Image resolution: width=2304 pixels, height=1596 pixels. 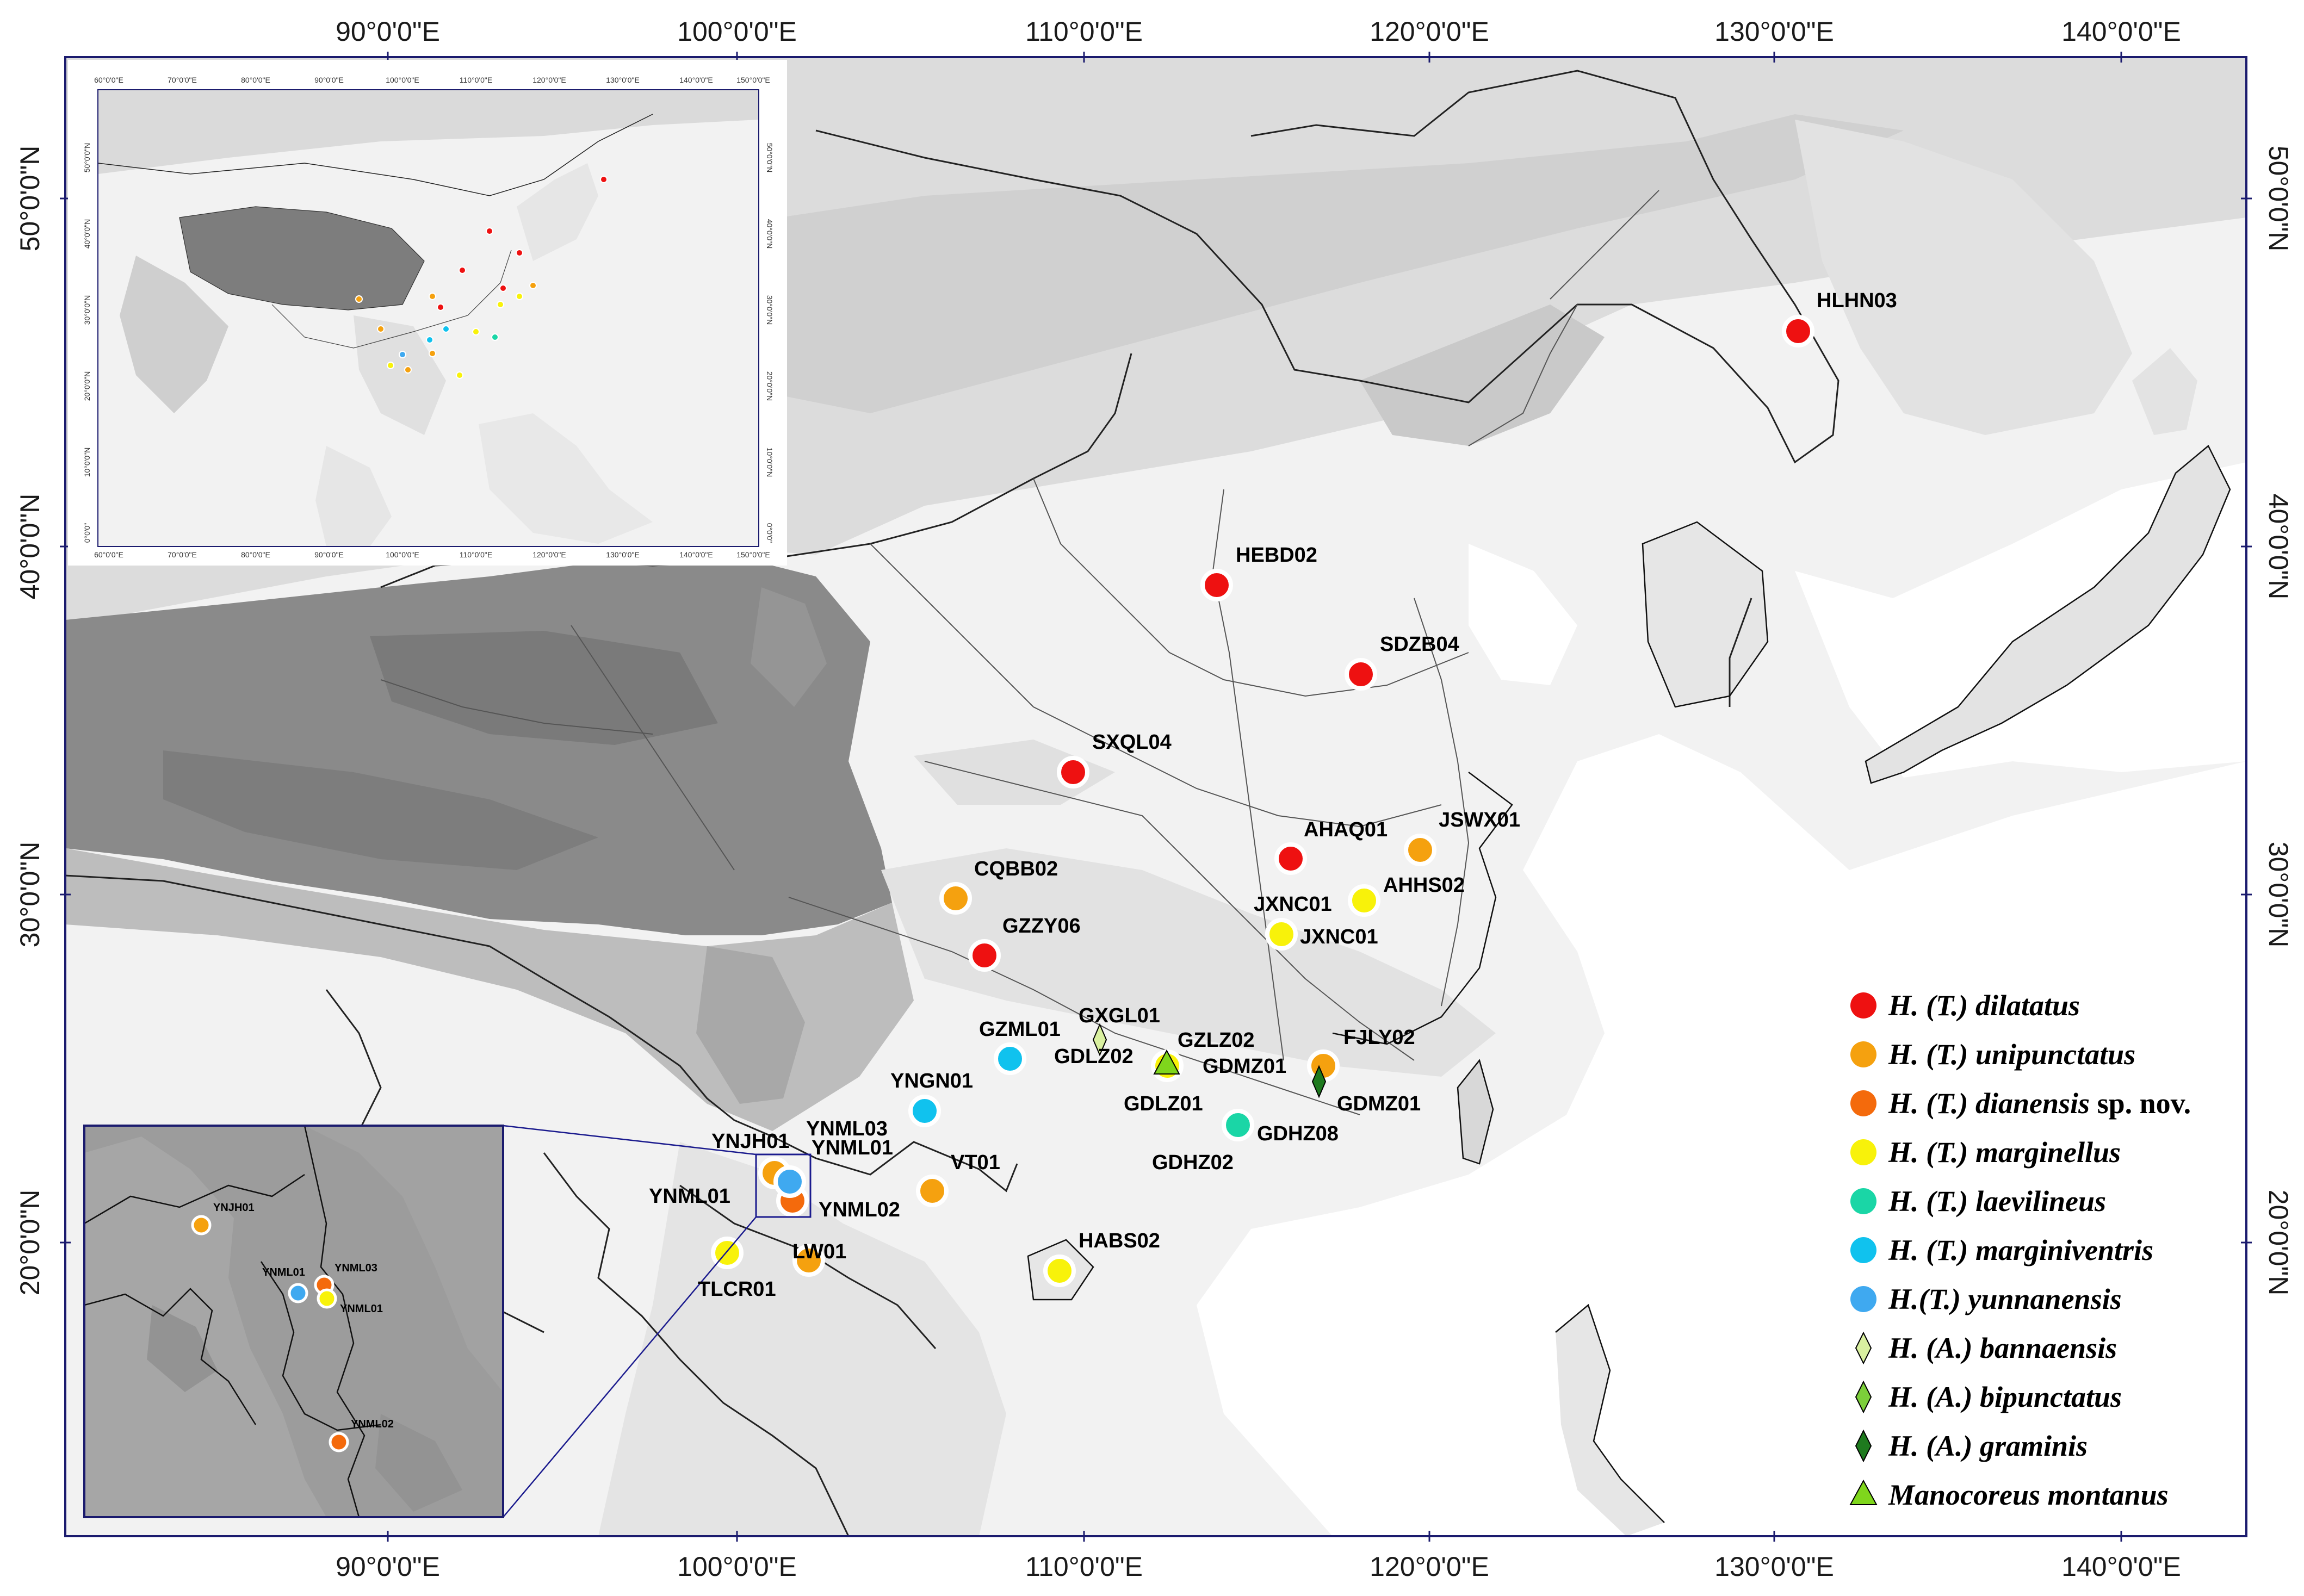 What do you see at coordinates (753, 80) in the screenshot?
I see `overview-lon-label: 150°0'0"E` at bounding box center [753, 80].